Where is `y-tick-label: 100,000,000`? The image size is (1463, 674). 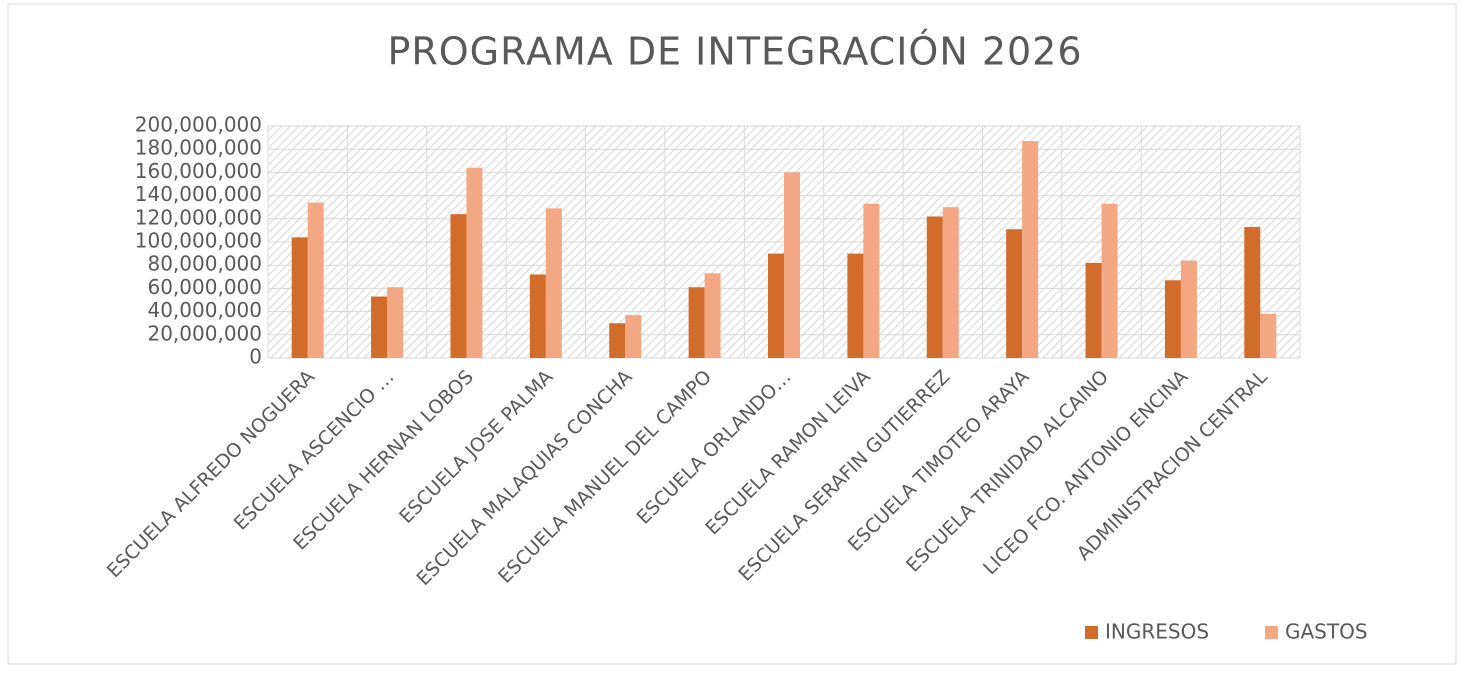
y-tick-label: 100,000,000 is located at coordinates (198, 241).